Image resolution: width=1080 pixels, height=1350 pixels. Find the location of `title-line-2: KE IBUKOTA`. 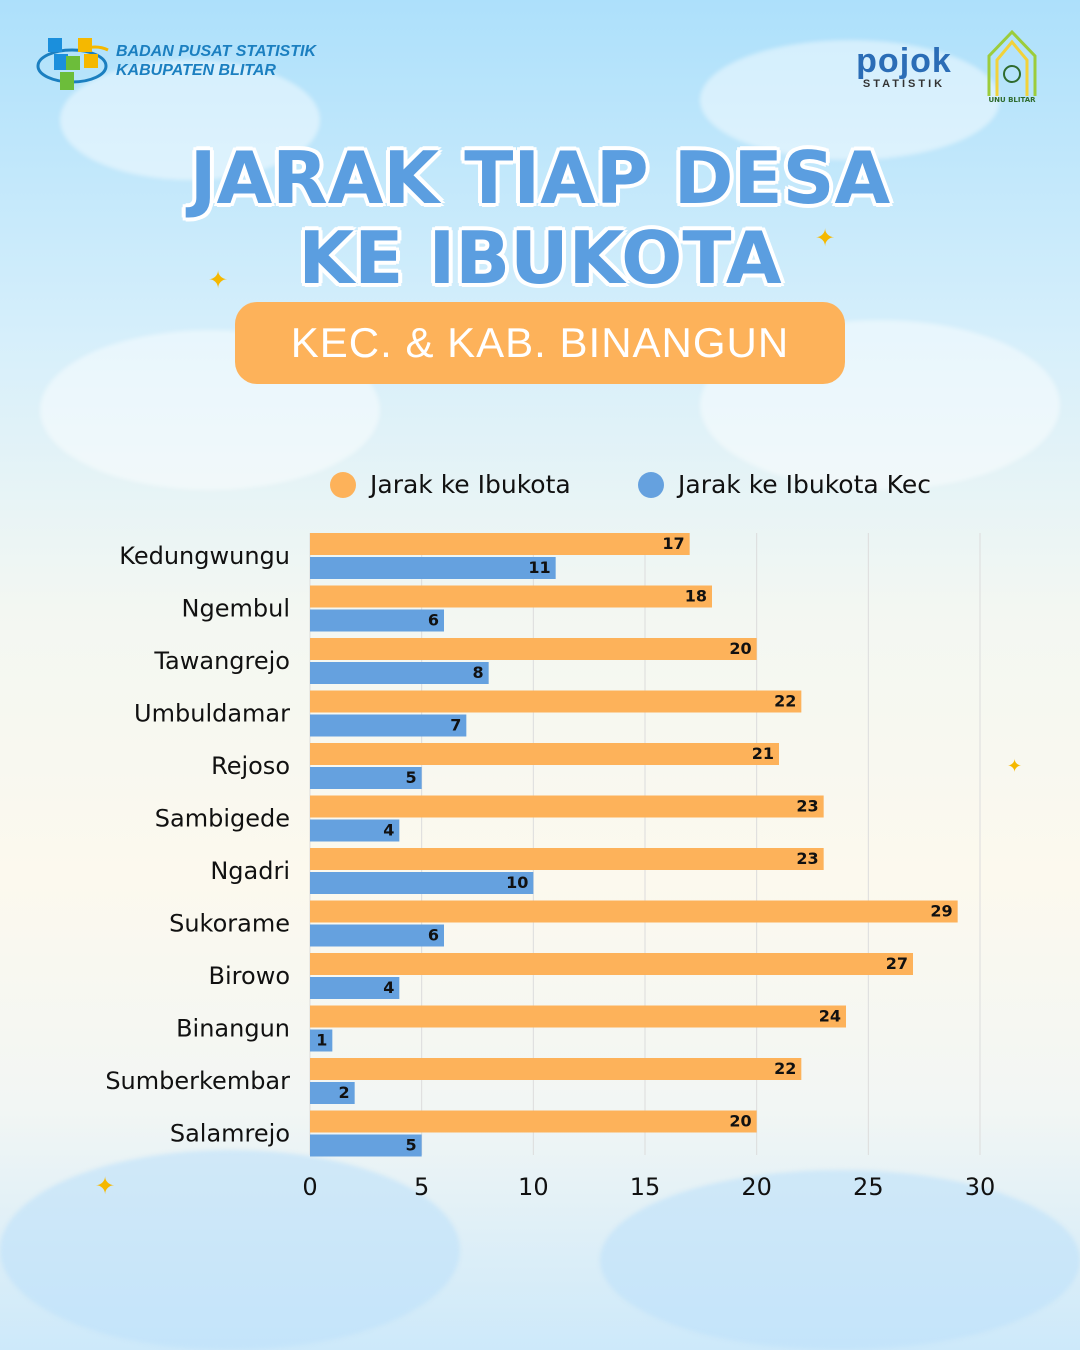

title-line-2: KE IBUKOTA is located at coordinates (540, 258).